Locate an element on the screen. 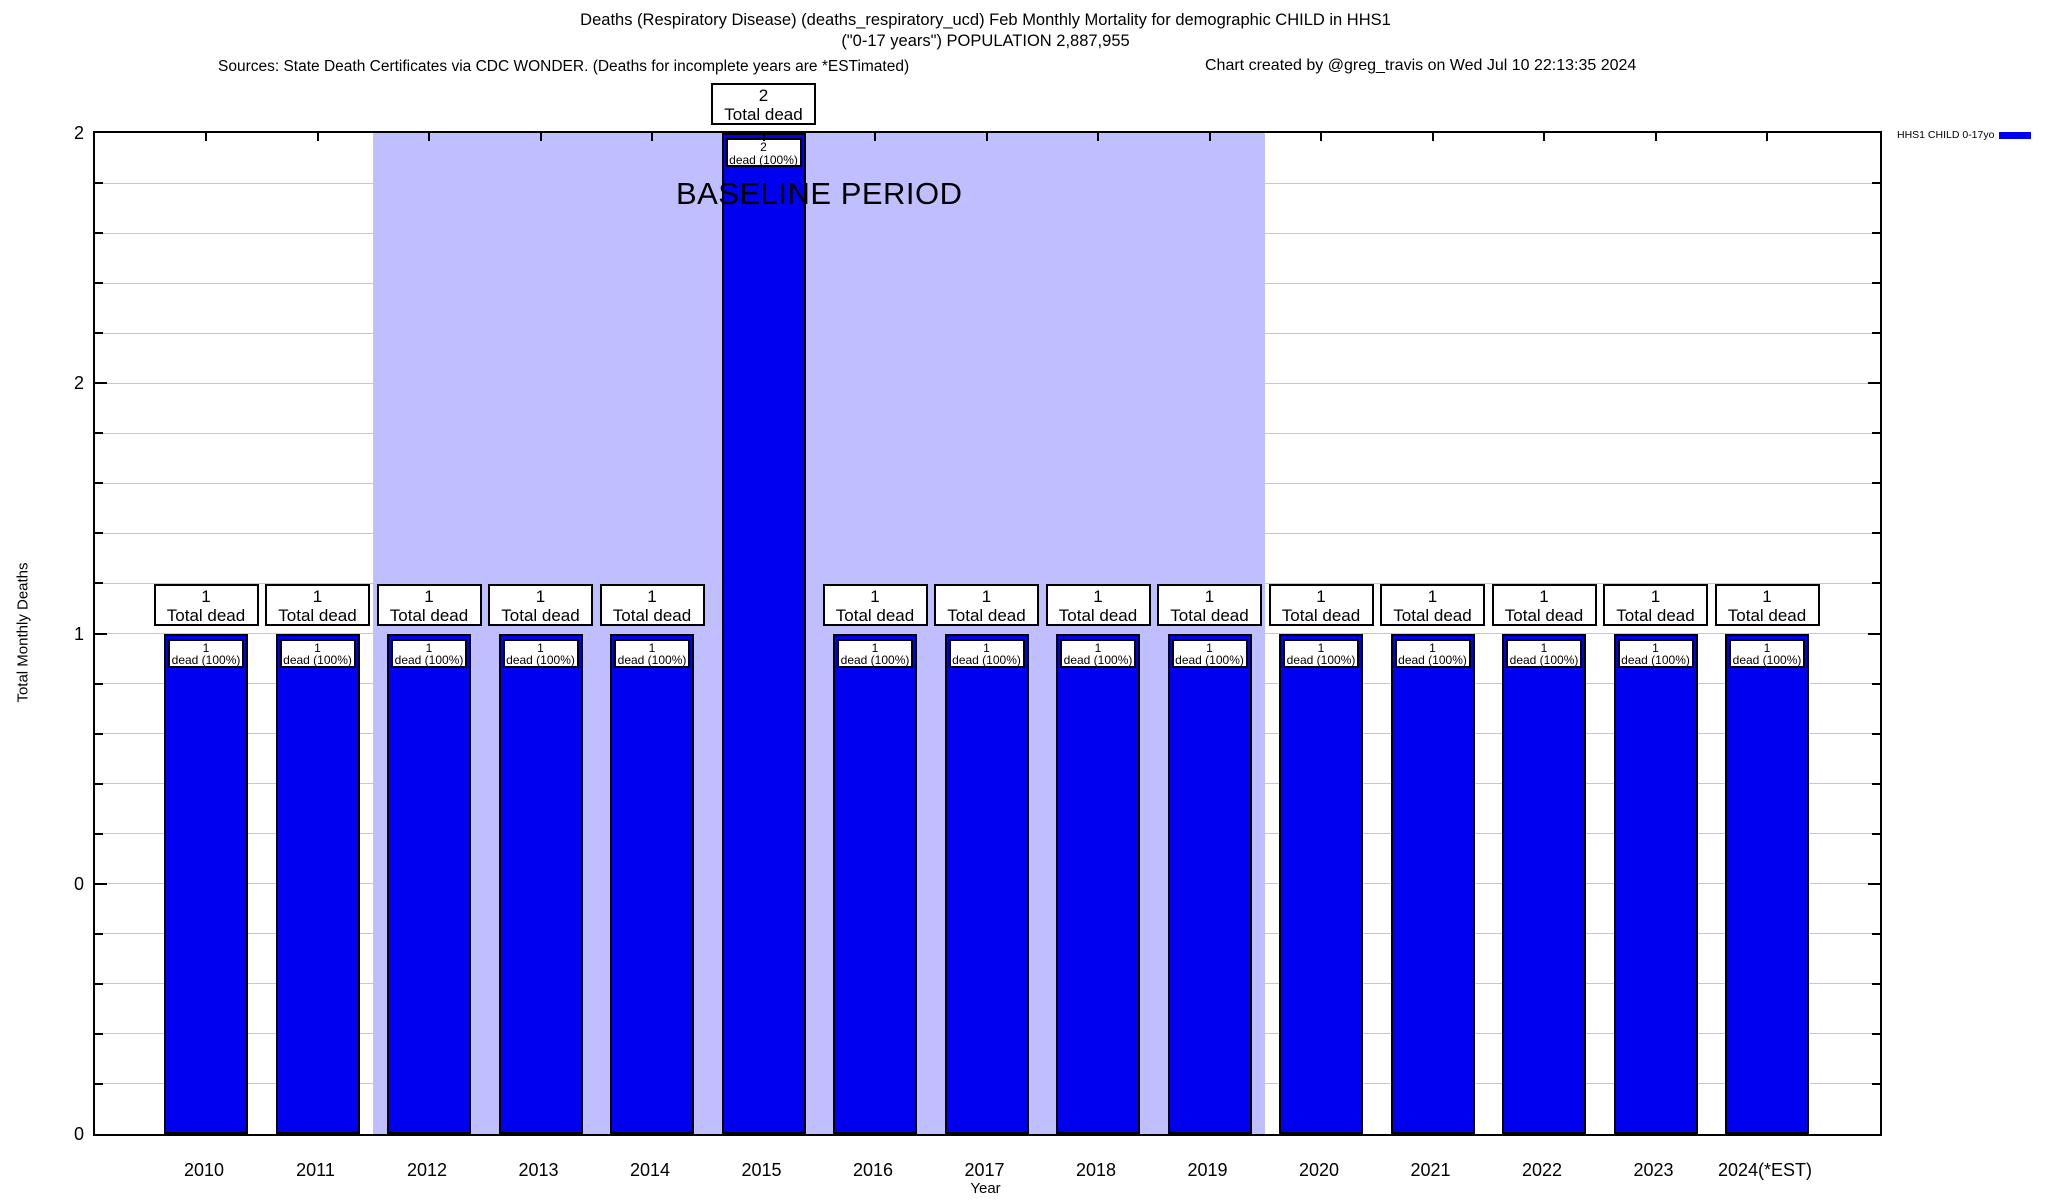 The height and width of the screenshot is (1200, 2048). x-tick-label: 2024(*EST) is located at coordinates (1765, 1170).